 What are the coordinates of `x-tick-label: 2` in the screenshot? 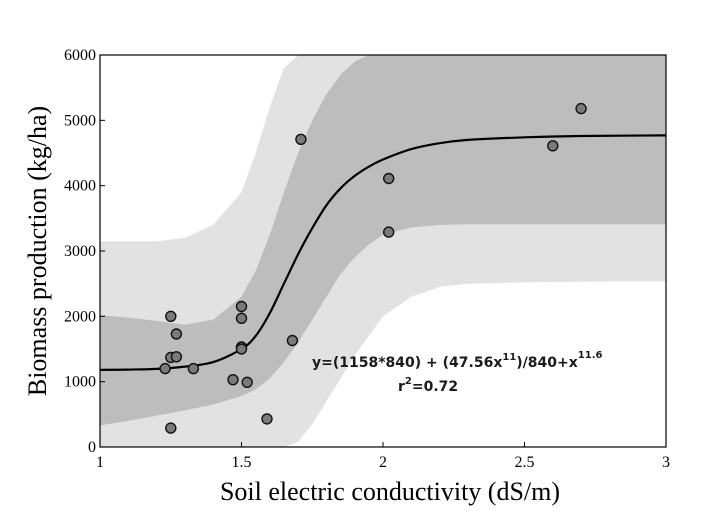 It's located at (383, 462).